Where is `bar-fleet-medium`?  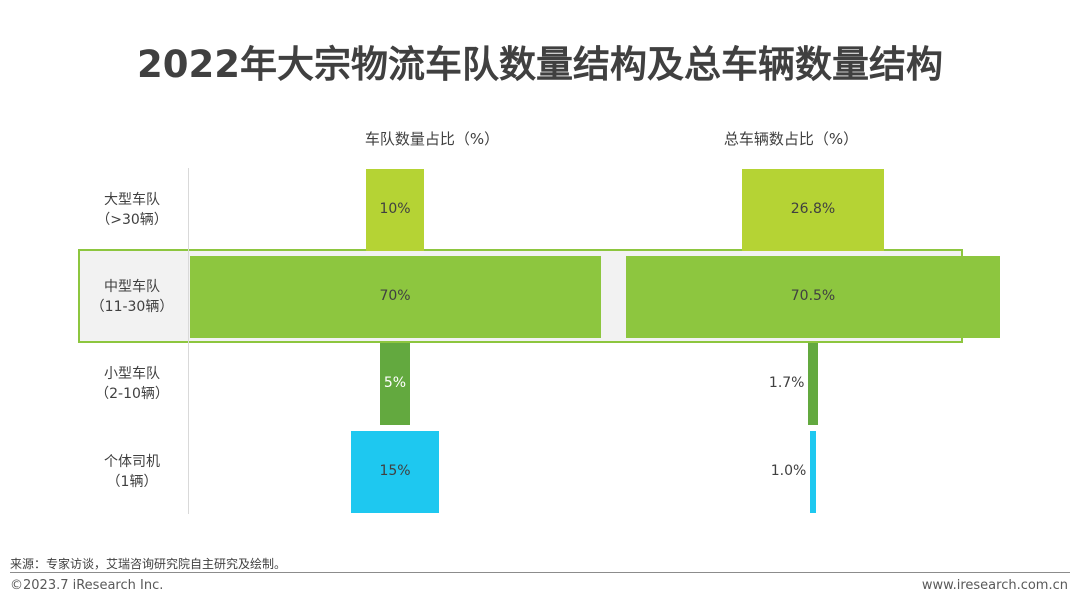
bar-fleet-medium is located at coordinates (395, 297).